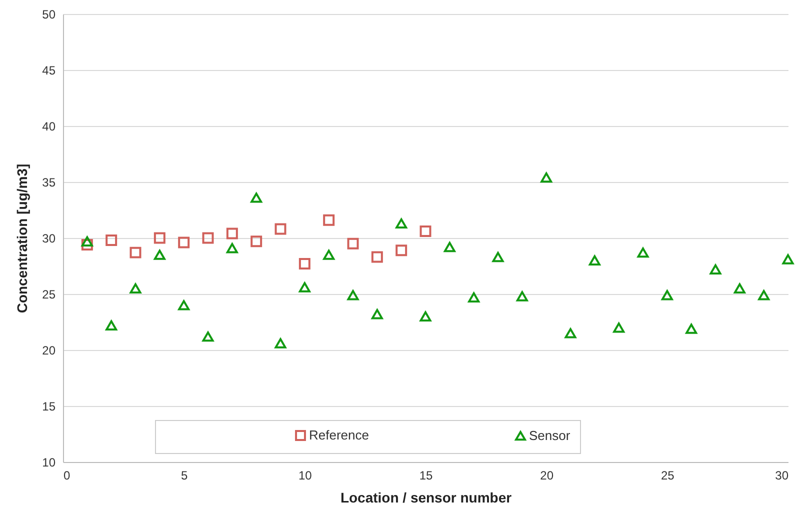  What do you see at coordinates (782, 475) in the screenshot?
I see `x-tick-label: 30` at bounding box center [782, 475].